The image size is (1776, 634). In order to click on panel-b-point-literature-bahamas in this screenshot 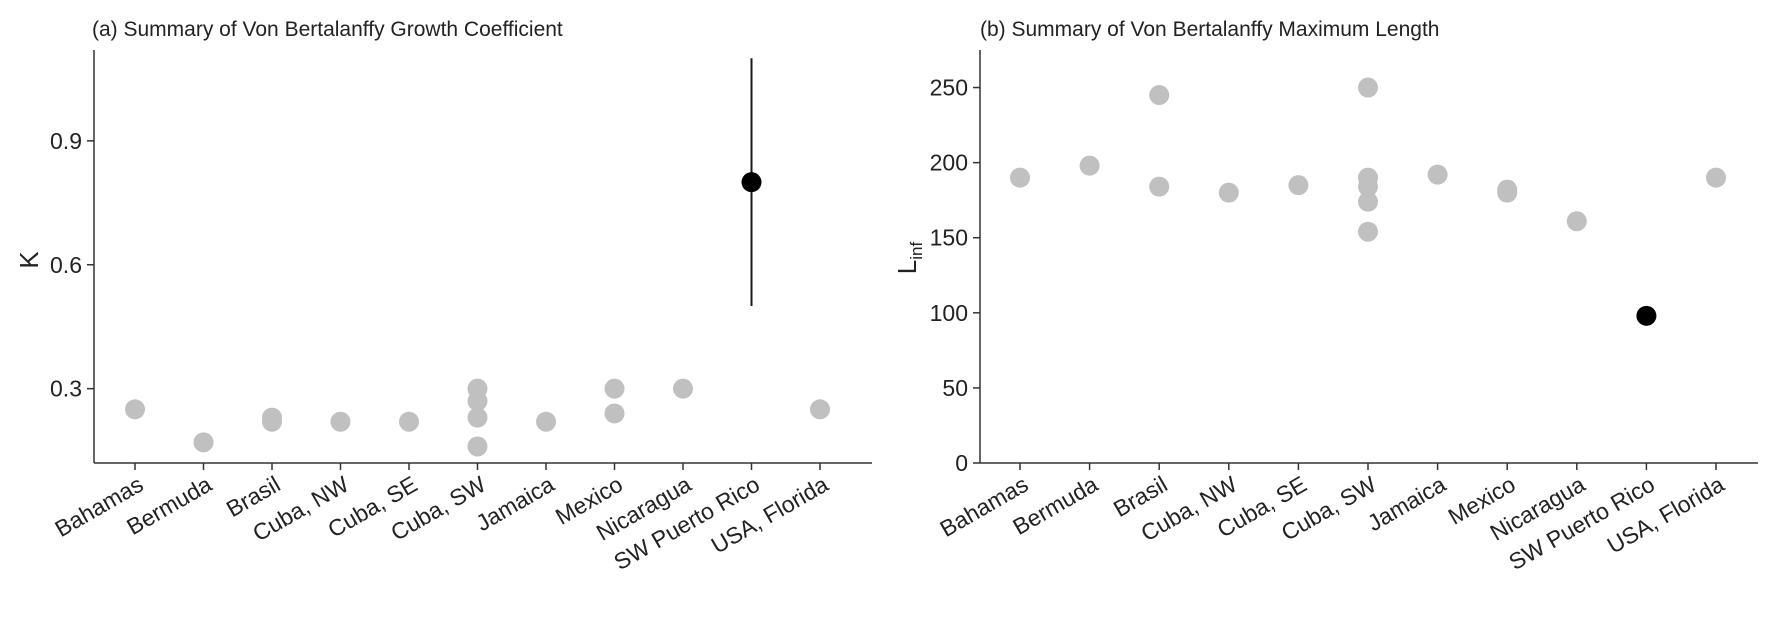, I will do `click(1020, 177)`.